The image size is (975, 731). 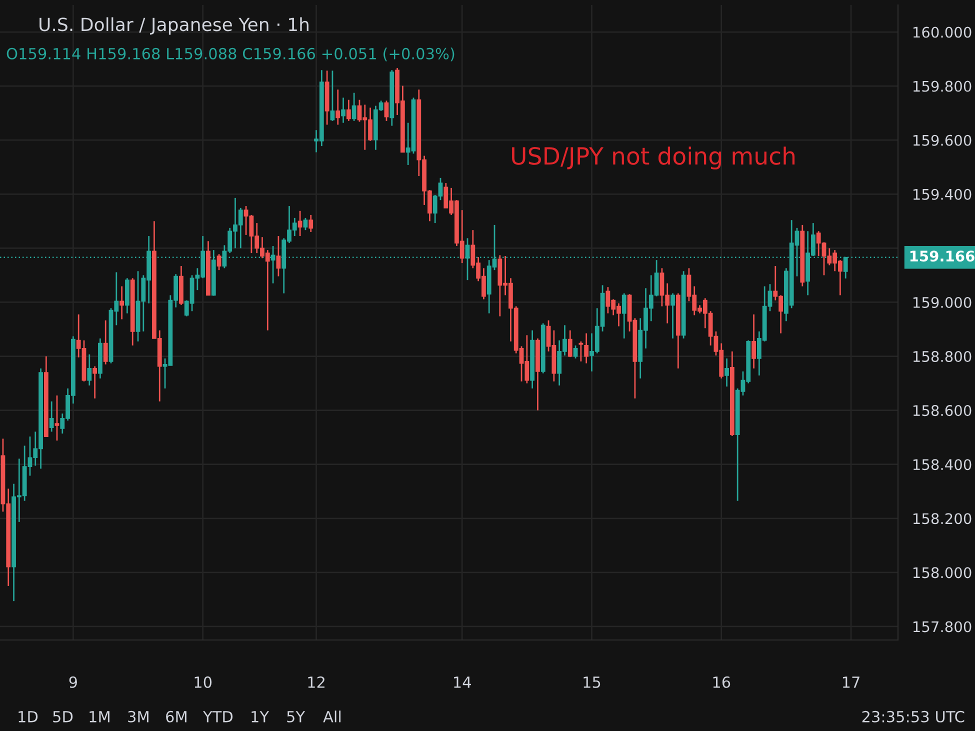 I want to click on y-tick-label: 158.000, so click(x=942, y=572).